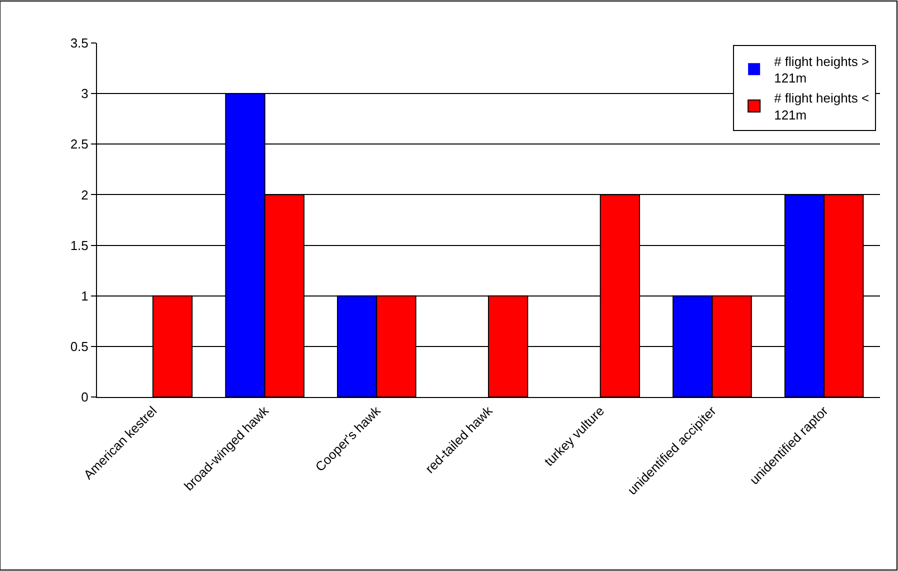 The width and height of the screenshot is (898, 571). I want to click on y-tick-label: 3.5, so click(79, 43).